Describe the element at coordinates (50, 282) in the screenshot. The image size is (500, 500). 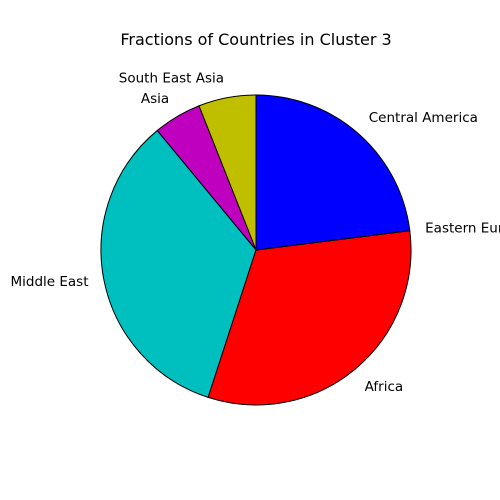
I see `slice-label-middle-east: Middle East` at that location.